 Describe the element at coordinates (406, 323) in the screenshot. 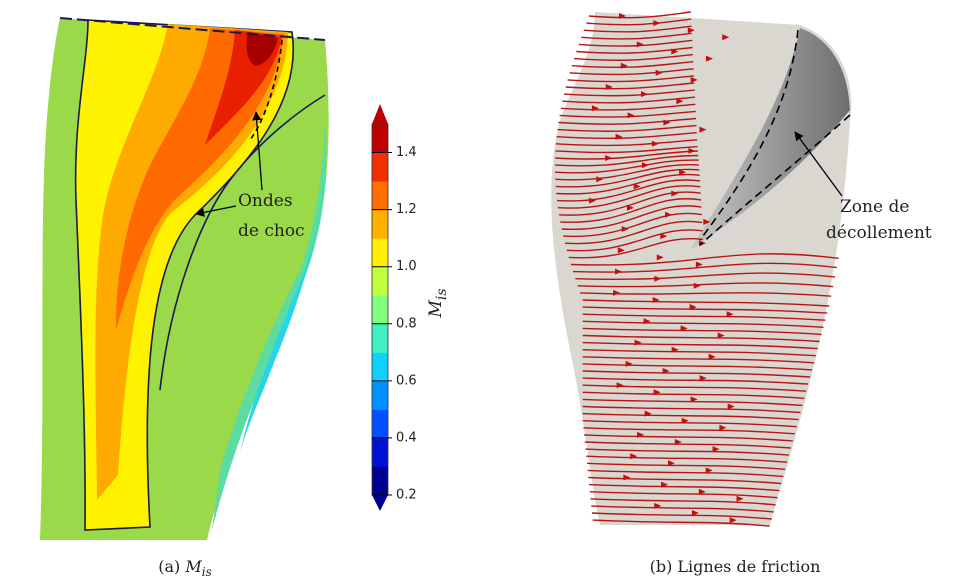

I see `colorbar-tick-label: 0.8` at that location.